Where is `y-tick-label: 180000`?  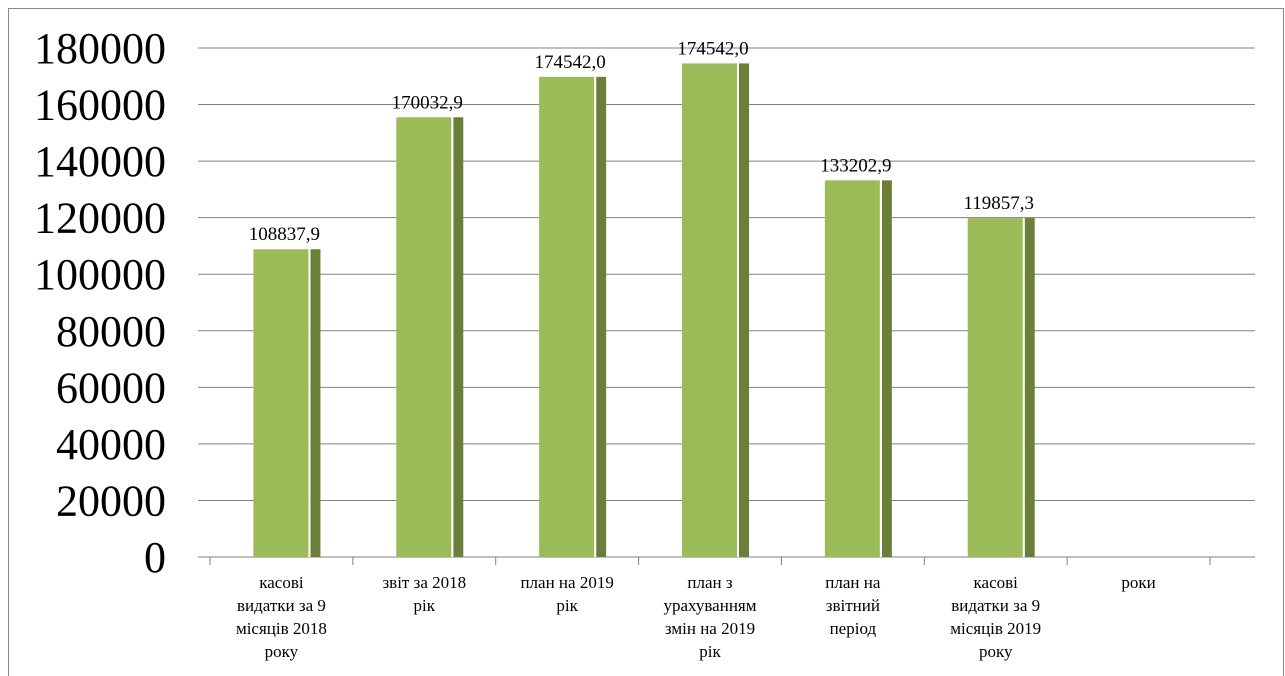 y-tick-label: 180000 is located at coordinates (100, 48).